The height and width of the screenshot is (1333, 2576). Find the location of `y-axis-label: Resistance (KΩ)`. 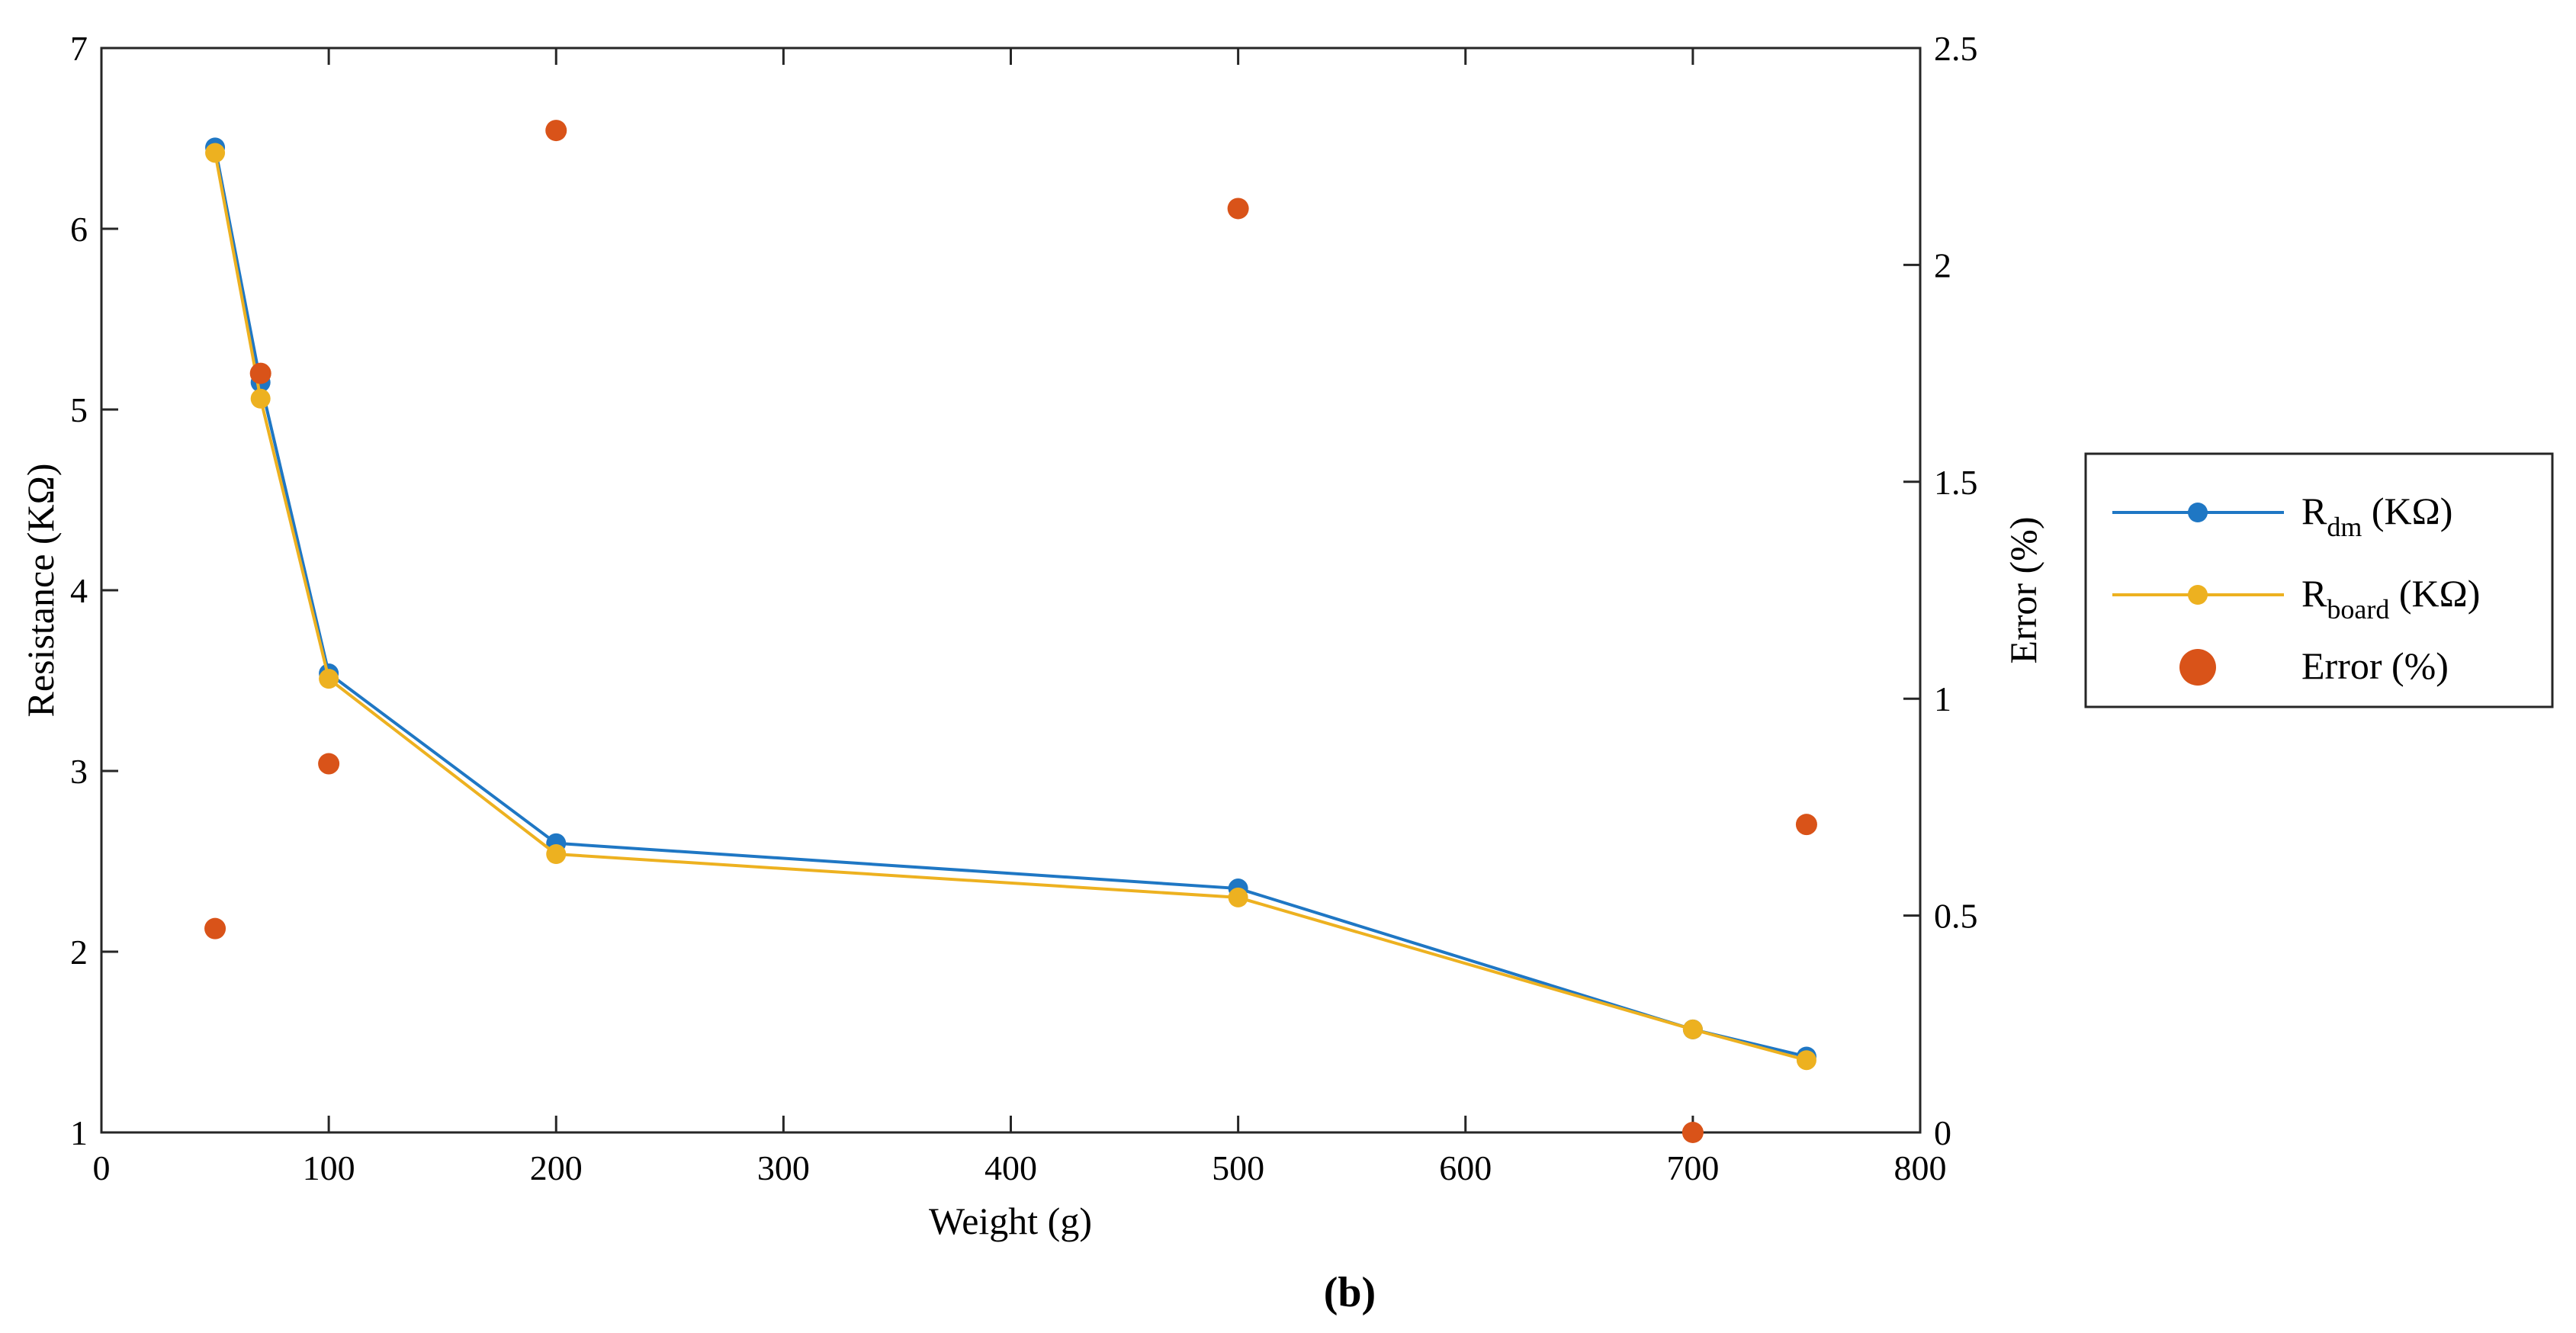

y-axis-label: Resistance (KΩ) is located at coordinates (40, 591).